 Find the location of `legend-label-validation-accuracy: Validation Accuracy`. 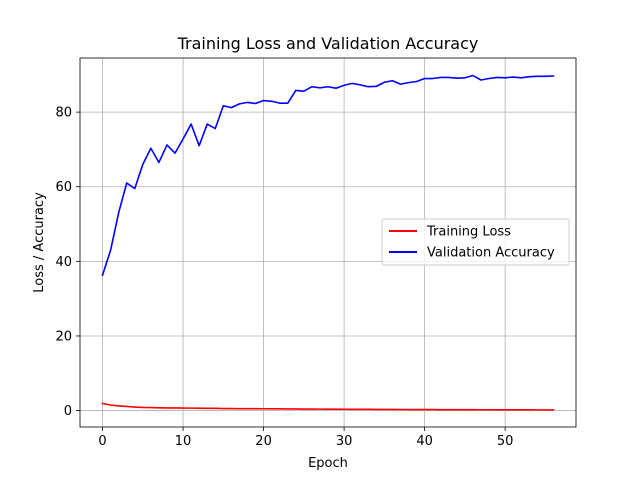

legend-label-validation-accuracy: Validation Accuracy is located at coordinates (491, 253).